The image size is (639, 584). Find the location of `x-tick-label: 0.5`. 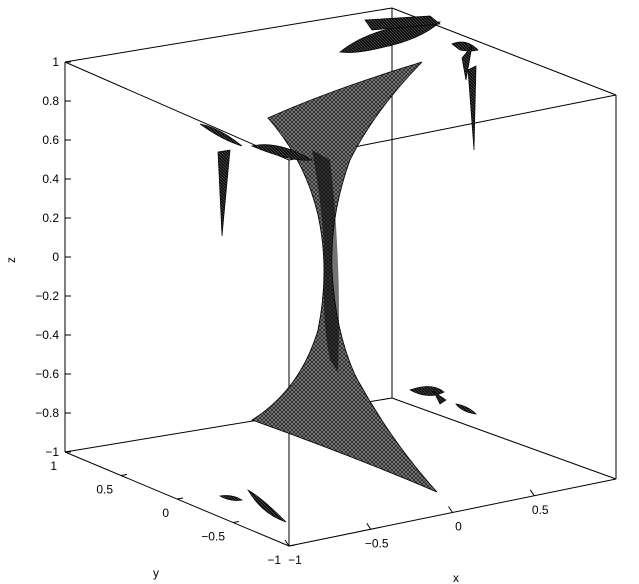

x-tick-label: 0.5 is located at coordinates (540, 510).